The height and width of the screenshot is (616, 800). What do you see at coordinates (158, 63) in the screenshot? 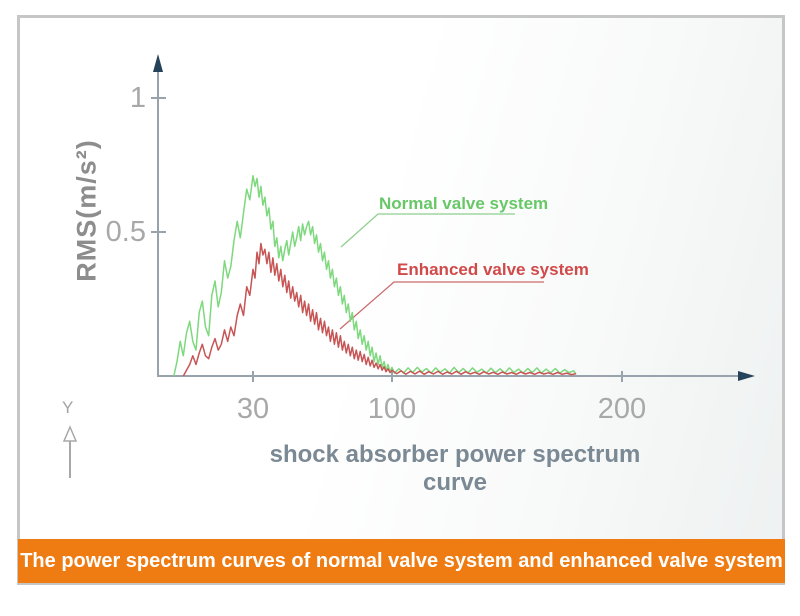
I see `y-axis-arrow-icon` at bounding box center [158, 63].